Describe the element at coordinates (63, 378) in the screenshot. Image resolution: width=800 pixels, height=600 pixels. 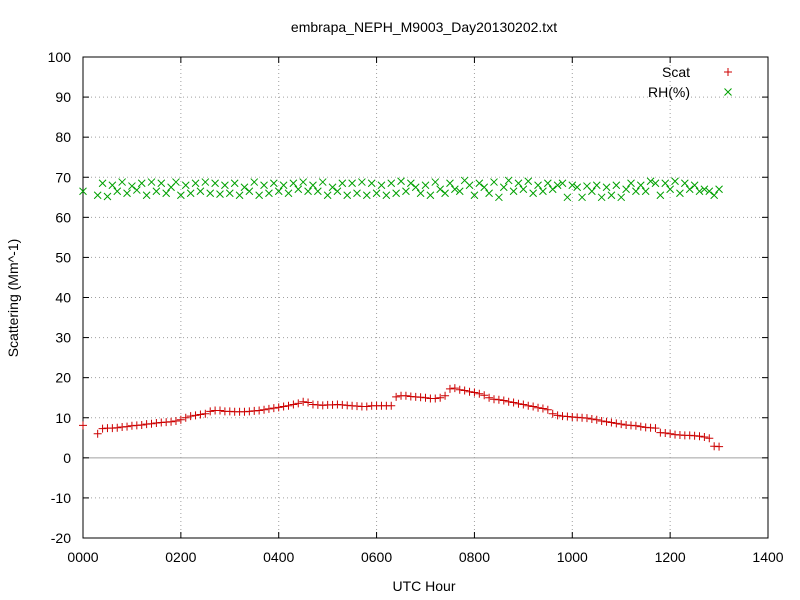
I see `y-tick-label: 20` at that location.